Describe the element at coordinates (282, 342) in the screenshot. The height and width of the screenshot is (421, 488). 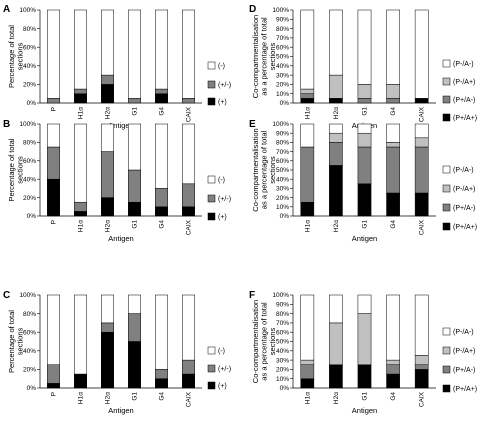
I see `y-tick-label: 50%` at that location.